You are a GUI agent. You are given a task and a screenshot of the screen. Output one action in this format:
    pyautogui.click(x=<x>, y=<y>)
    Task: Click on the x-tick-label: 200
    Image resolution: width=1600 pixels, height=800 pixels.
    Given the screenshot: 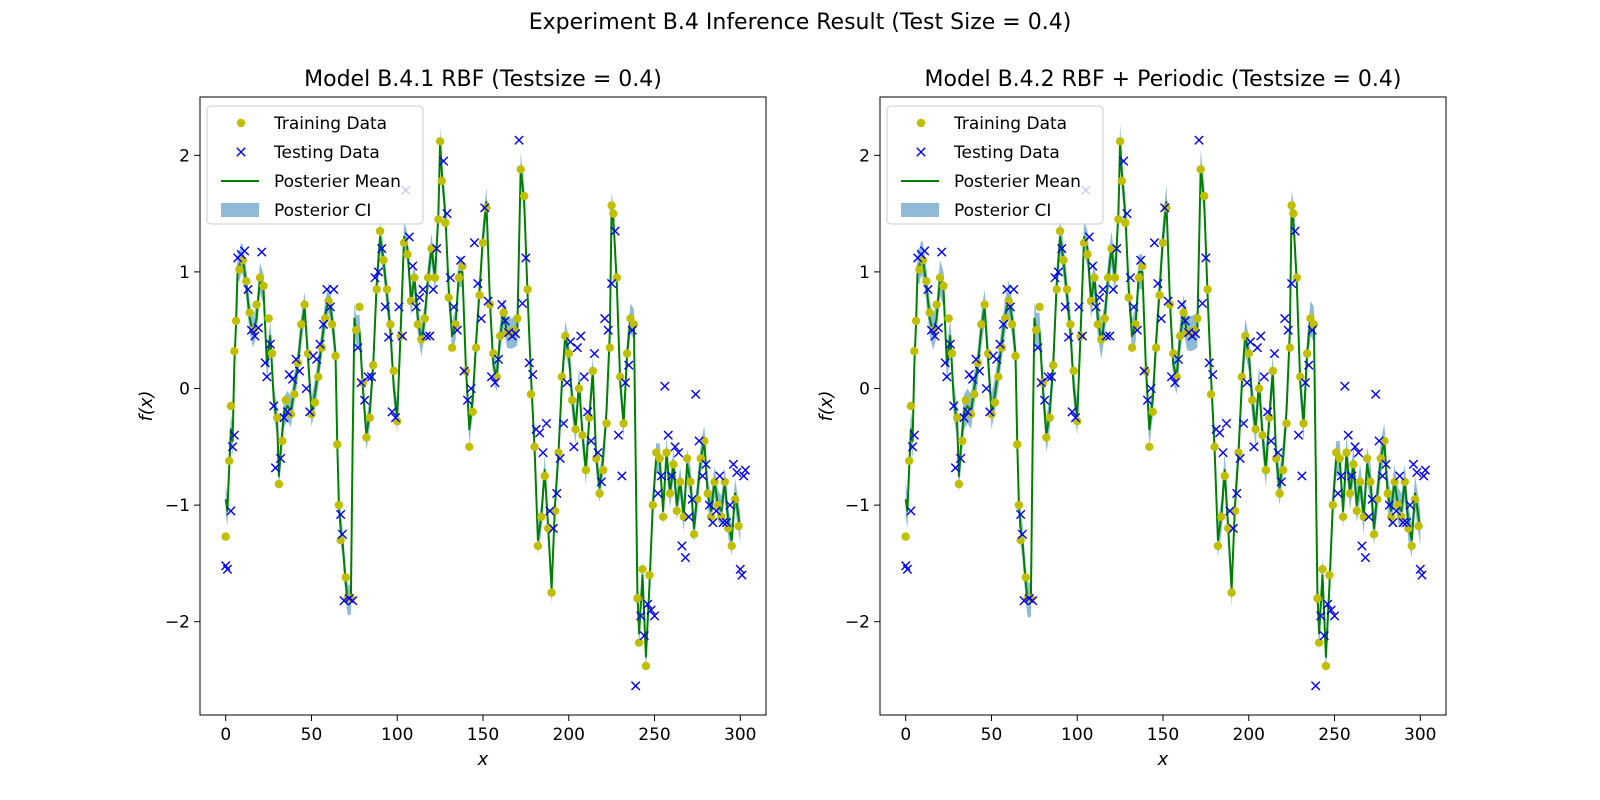 What is the action you would take?
    pyautogui.click(x=569, y=735)
    